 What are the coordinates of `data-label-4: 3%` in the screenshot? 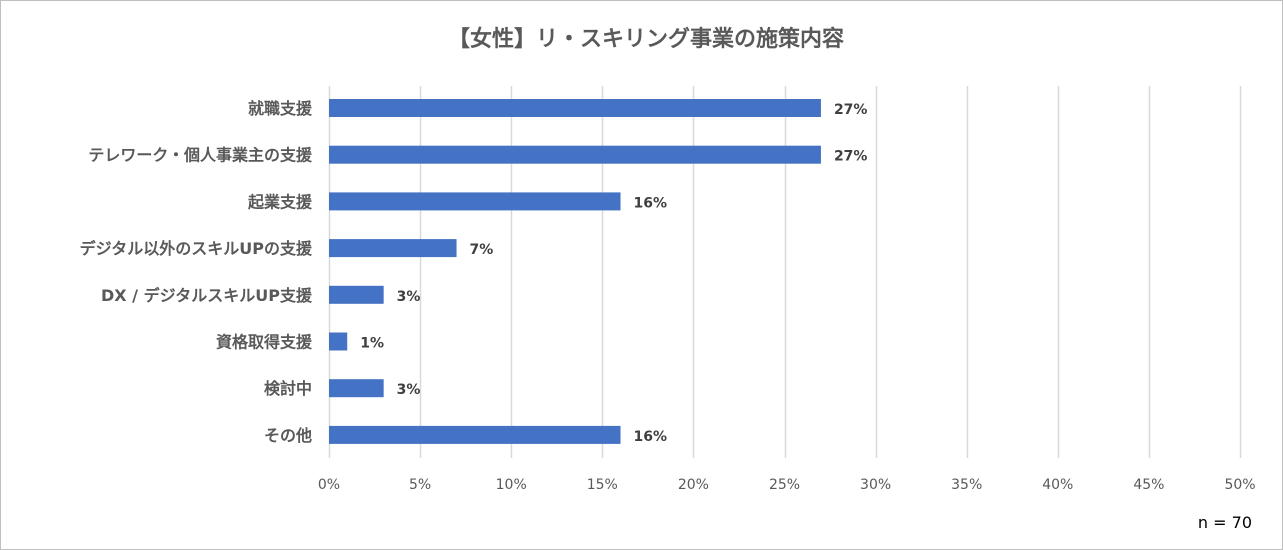 It's located at (409, 297).